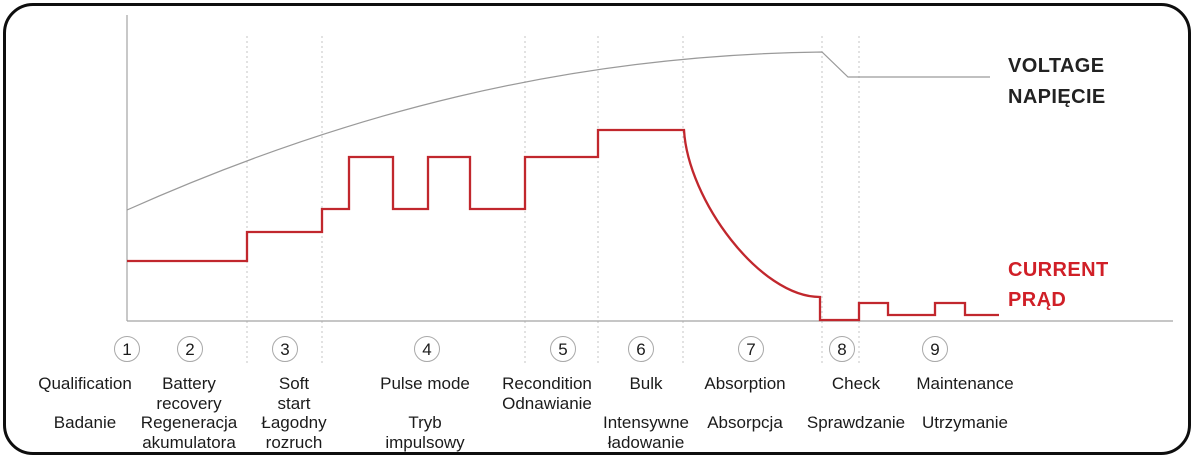  Describe the element at coordinates (189, 422) in the screenshot. I see `stage-label-pl: Regeneracja` at that location.